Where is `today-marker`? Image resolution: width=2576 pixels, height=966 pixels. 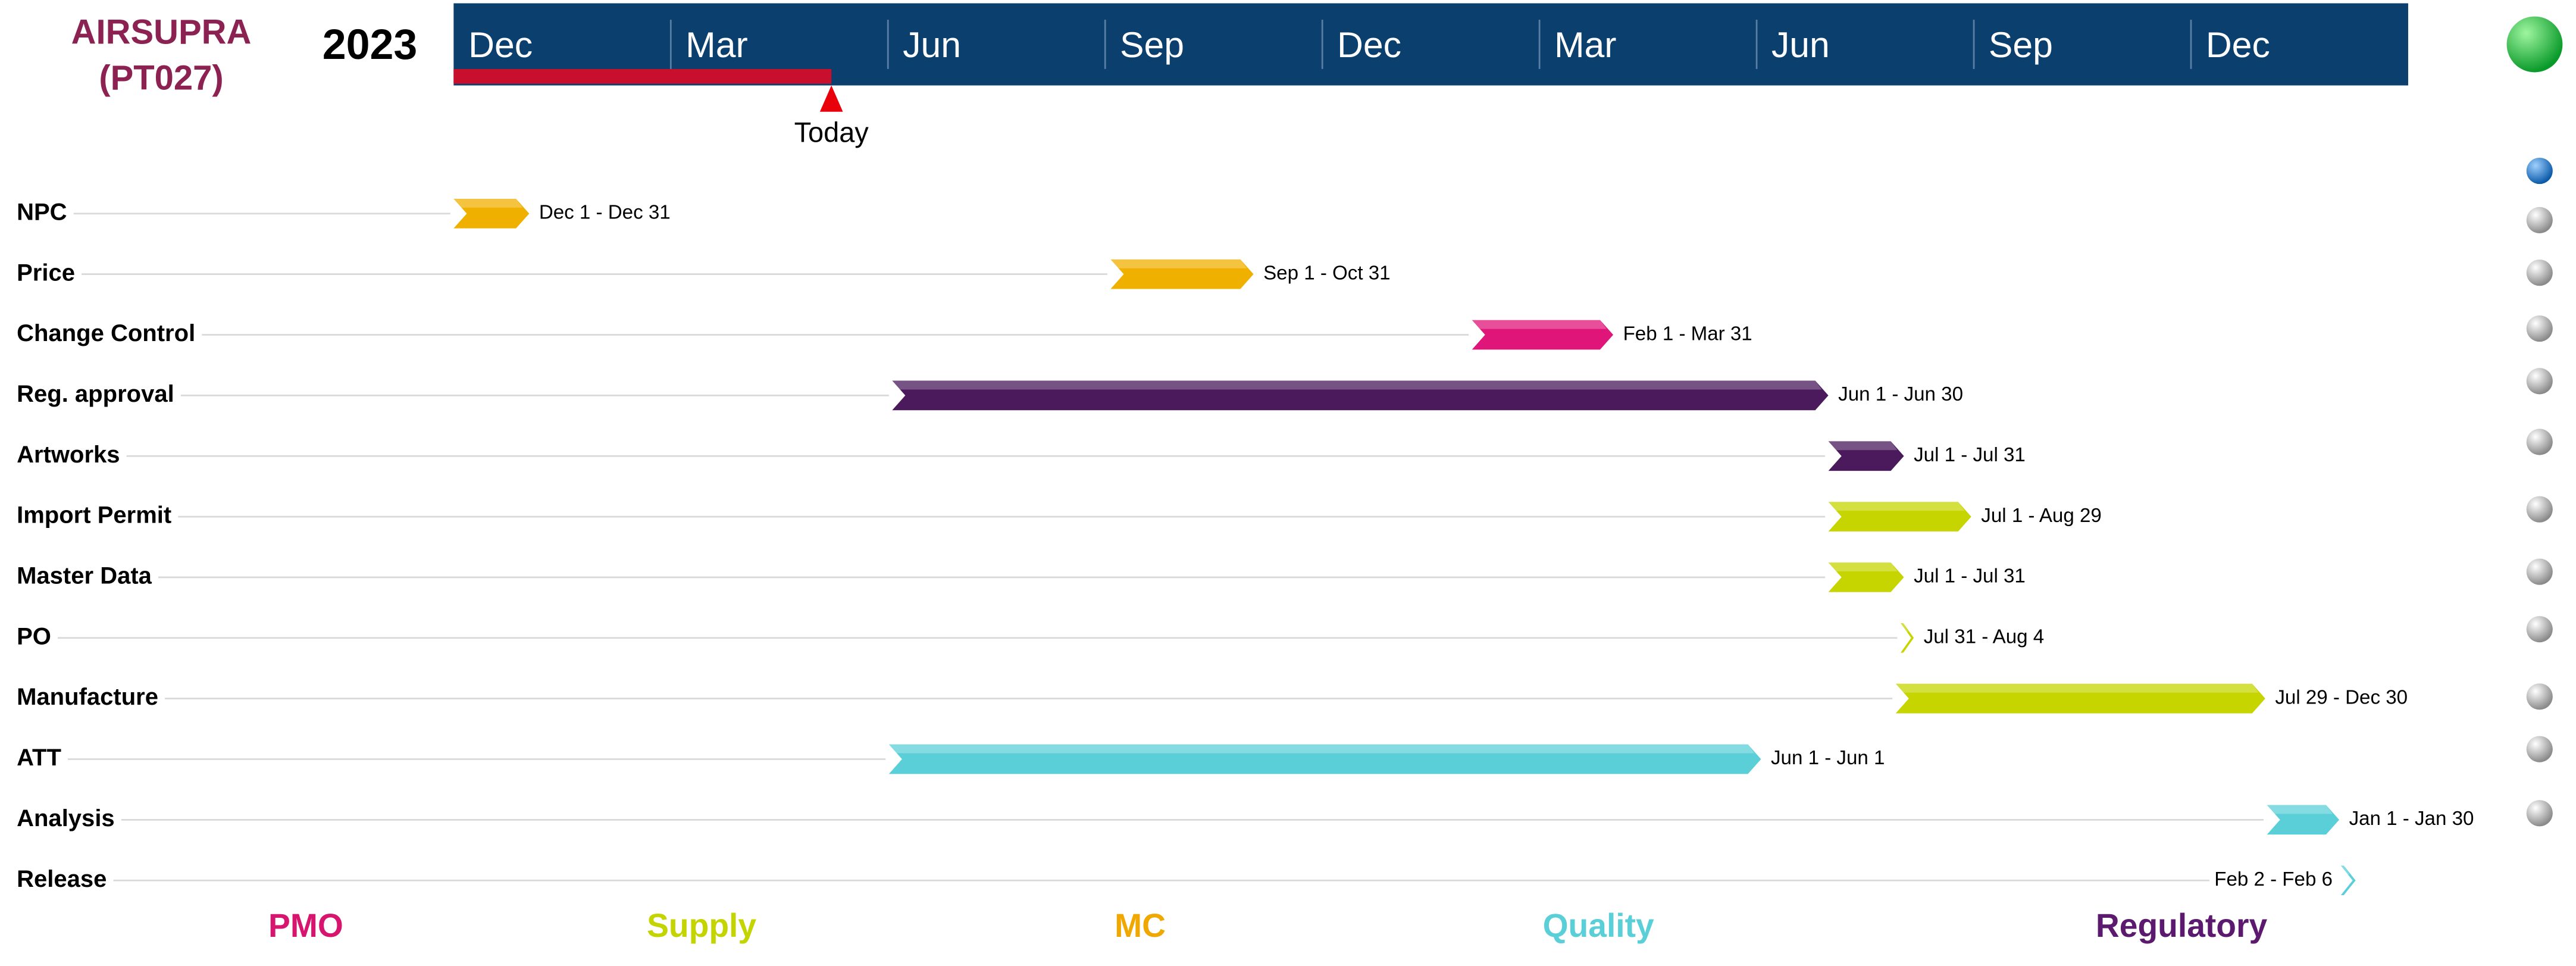 today-marker is located at coordinates (831, 98).